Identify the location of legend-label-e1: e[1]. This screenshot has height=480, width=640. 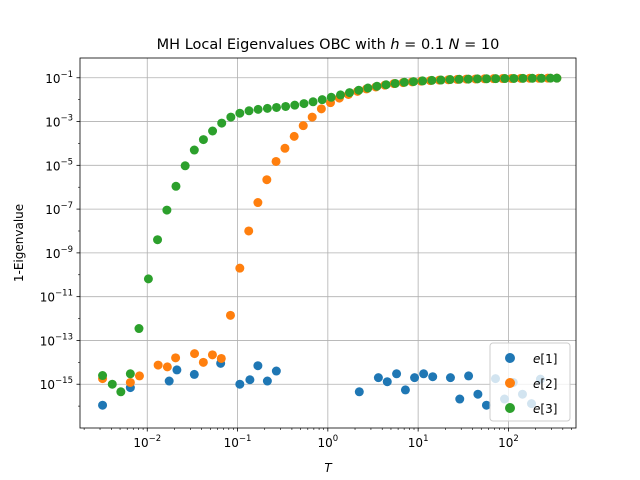
(545, 359).